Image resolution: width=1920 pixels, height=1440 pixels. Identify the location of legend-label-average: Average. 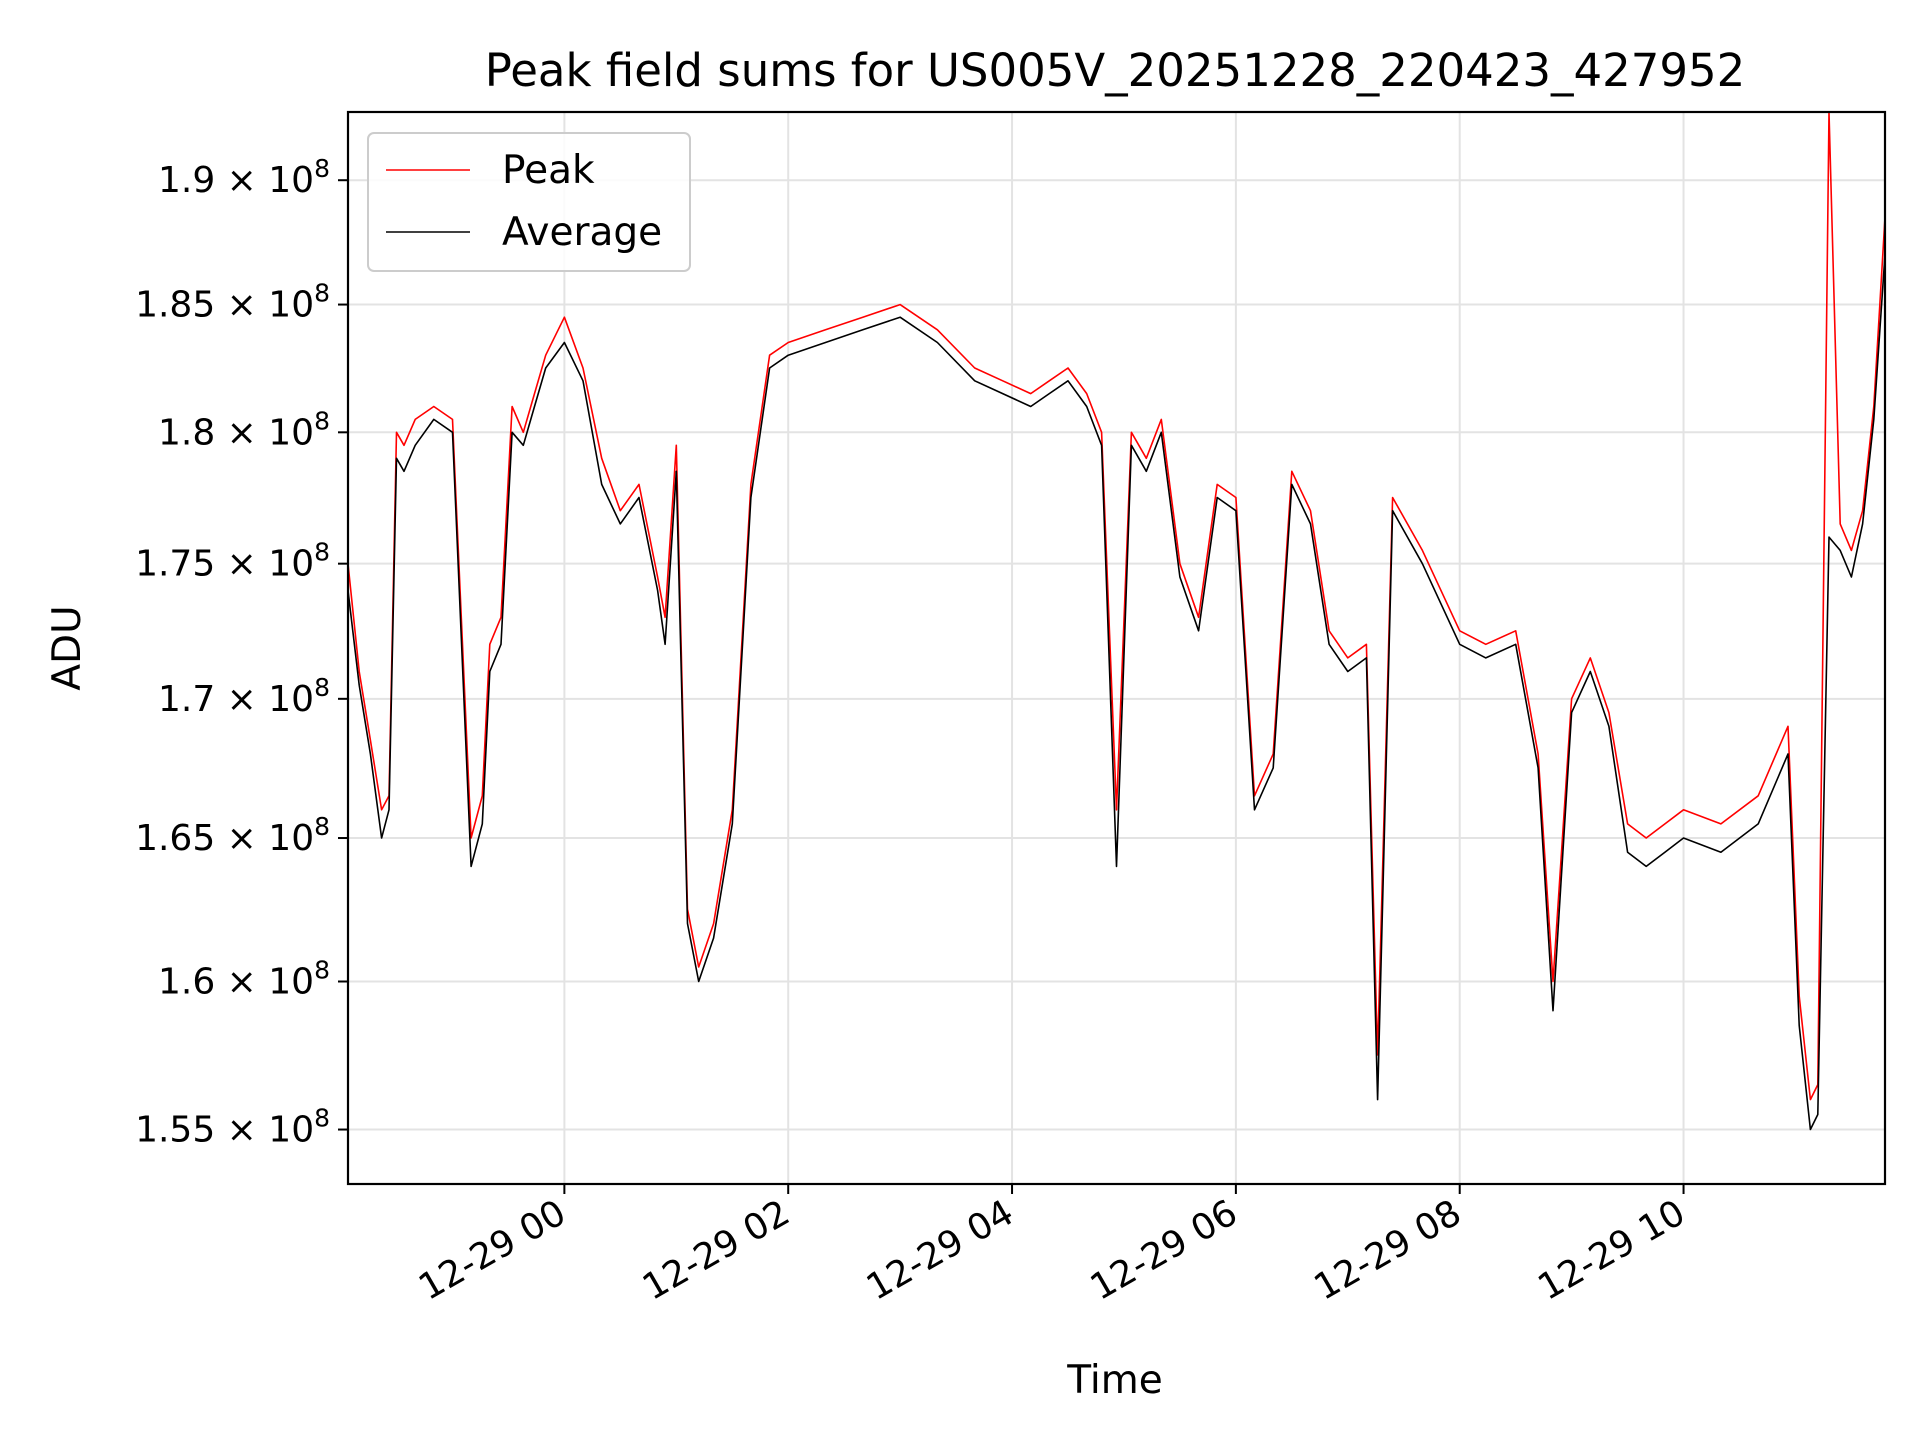
(582, 232).